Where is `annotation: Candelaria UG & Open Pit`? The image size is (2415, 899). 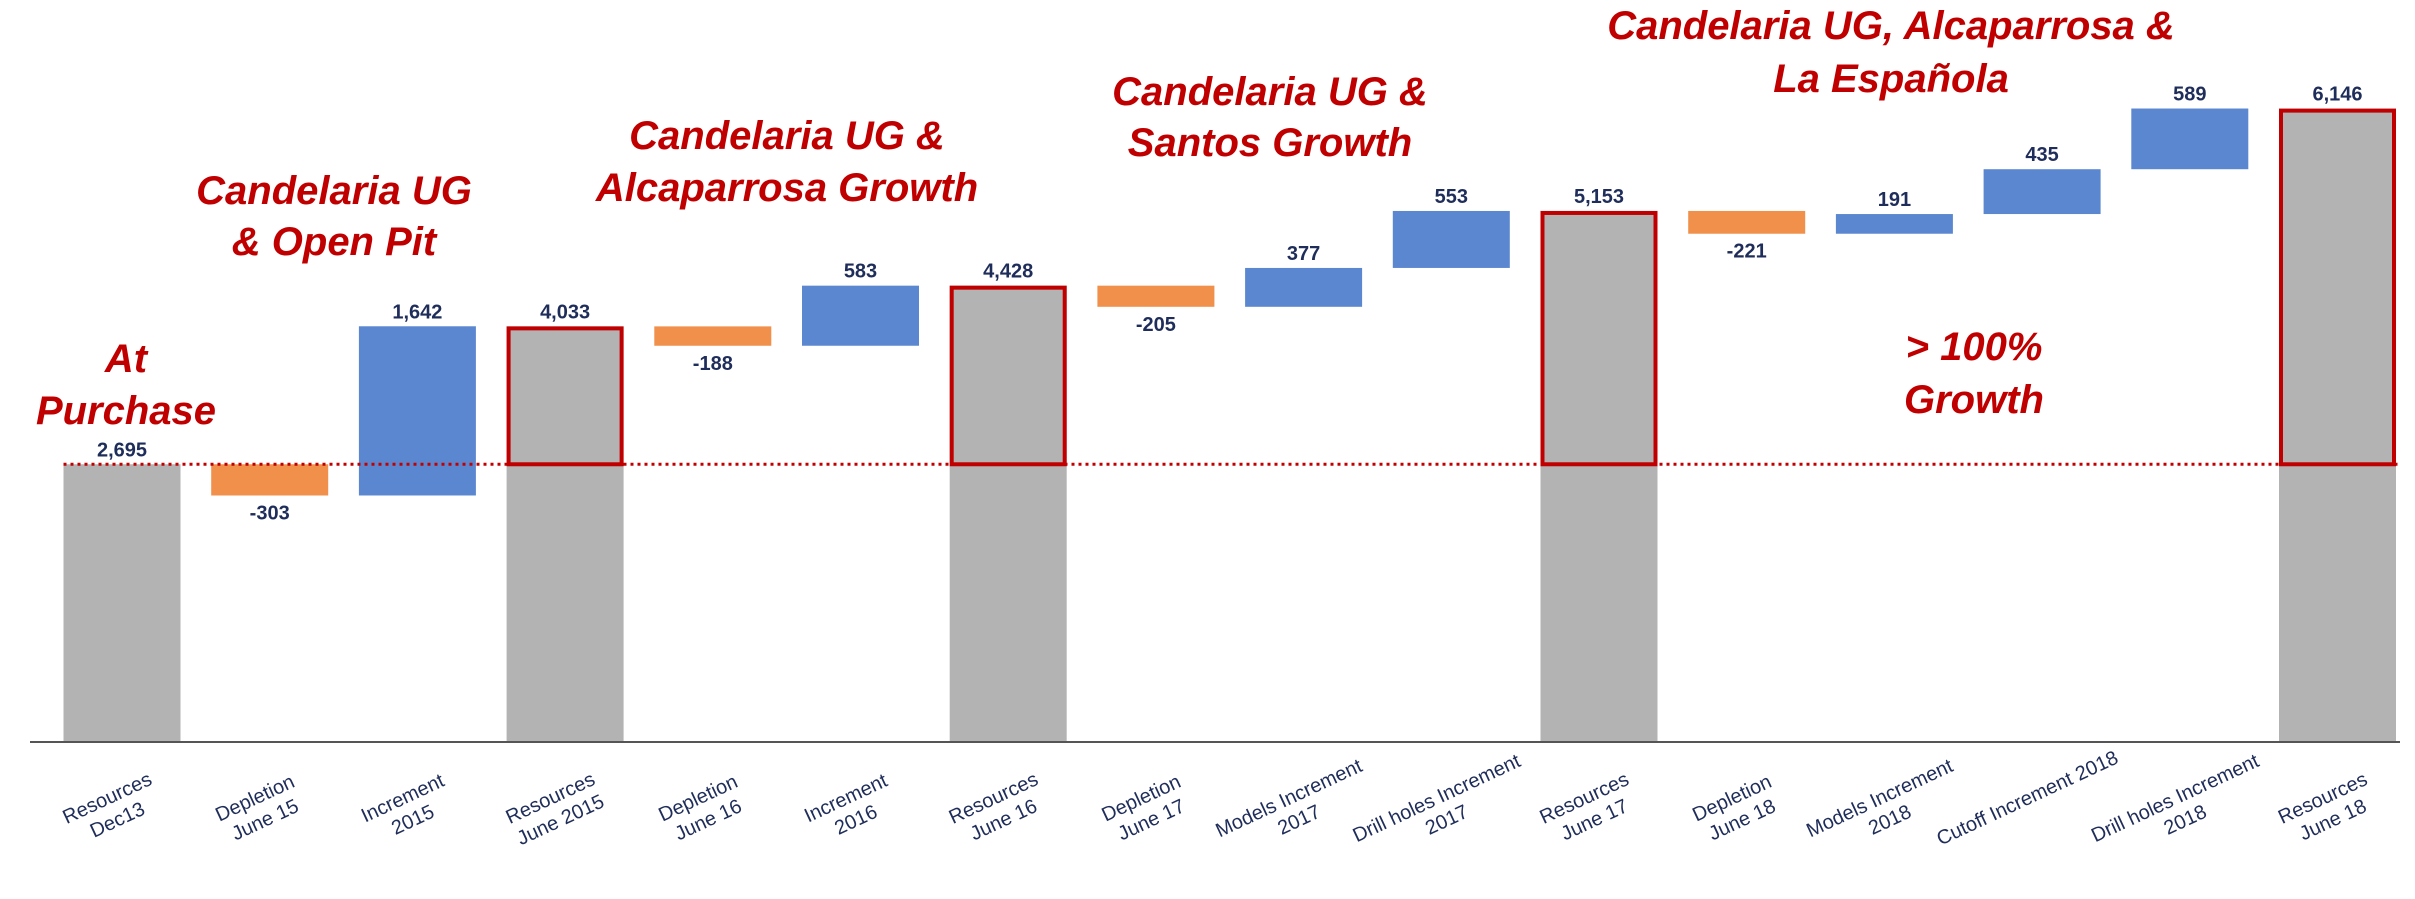
annotation: Candelaria UG & Open Pit is located at coordinates (334, 216).